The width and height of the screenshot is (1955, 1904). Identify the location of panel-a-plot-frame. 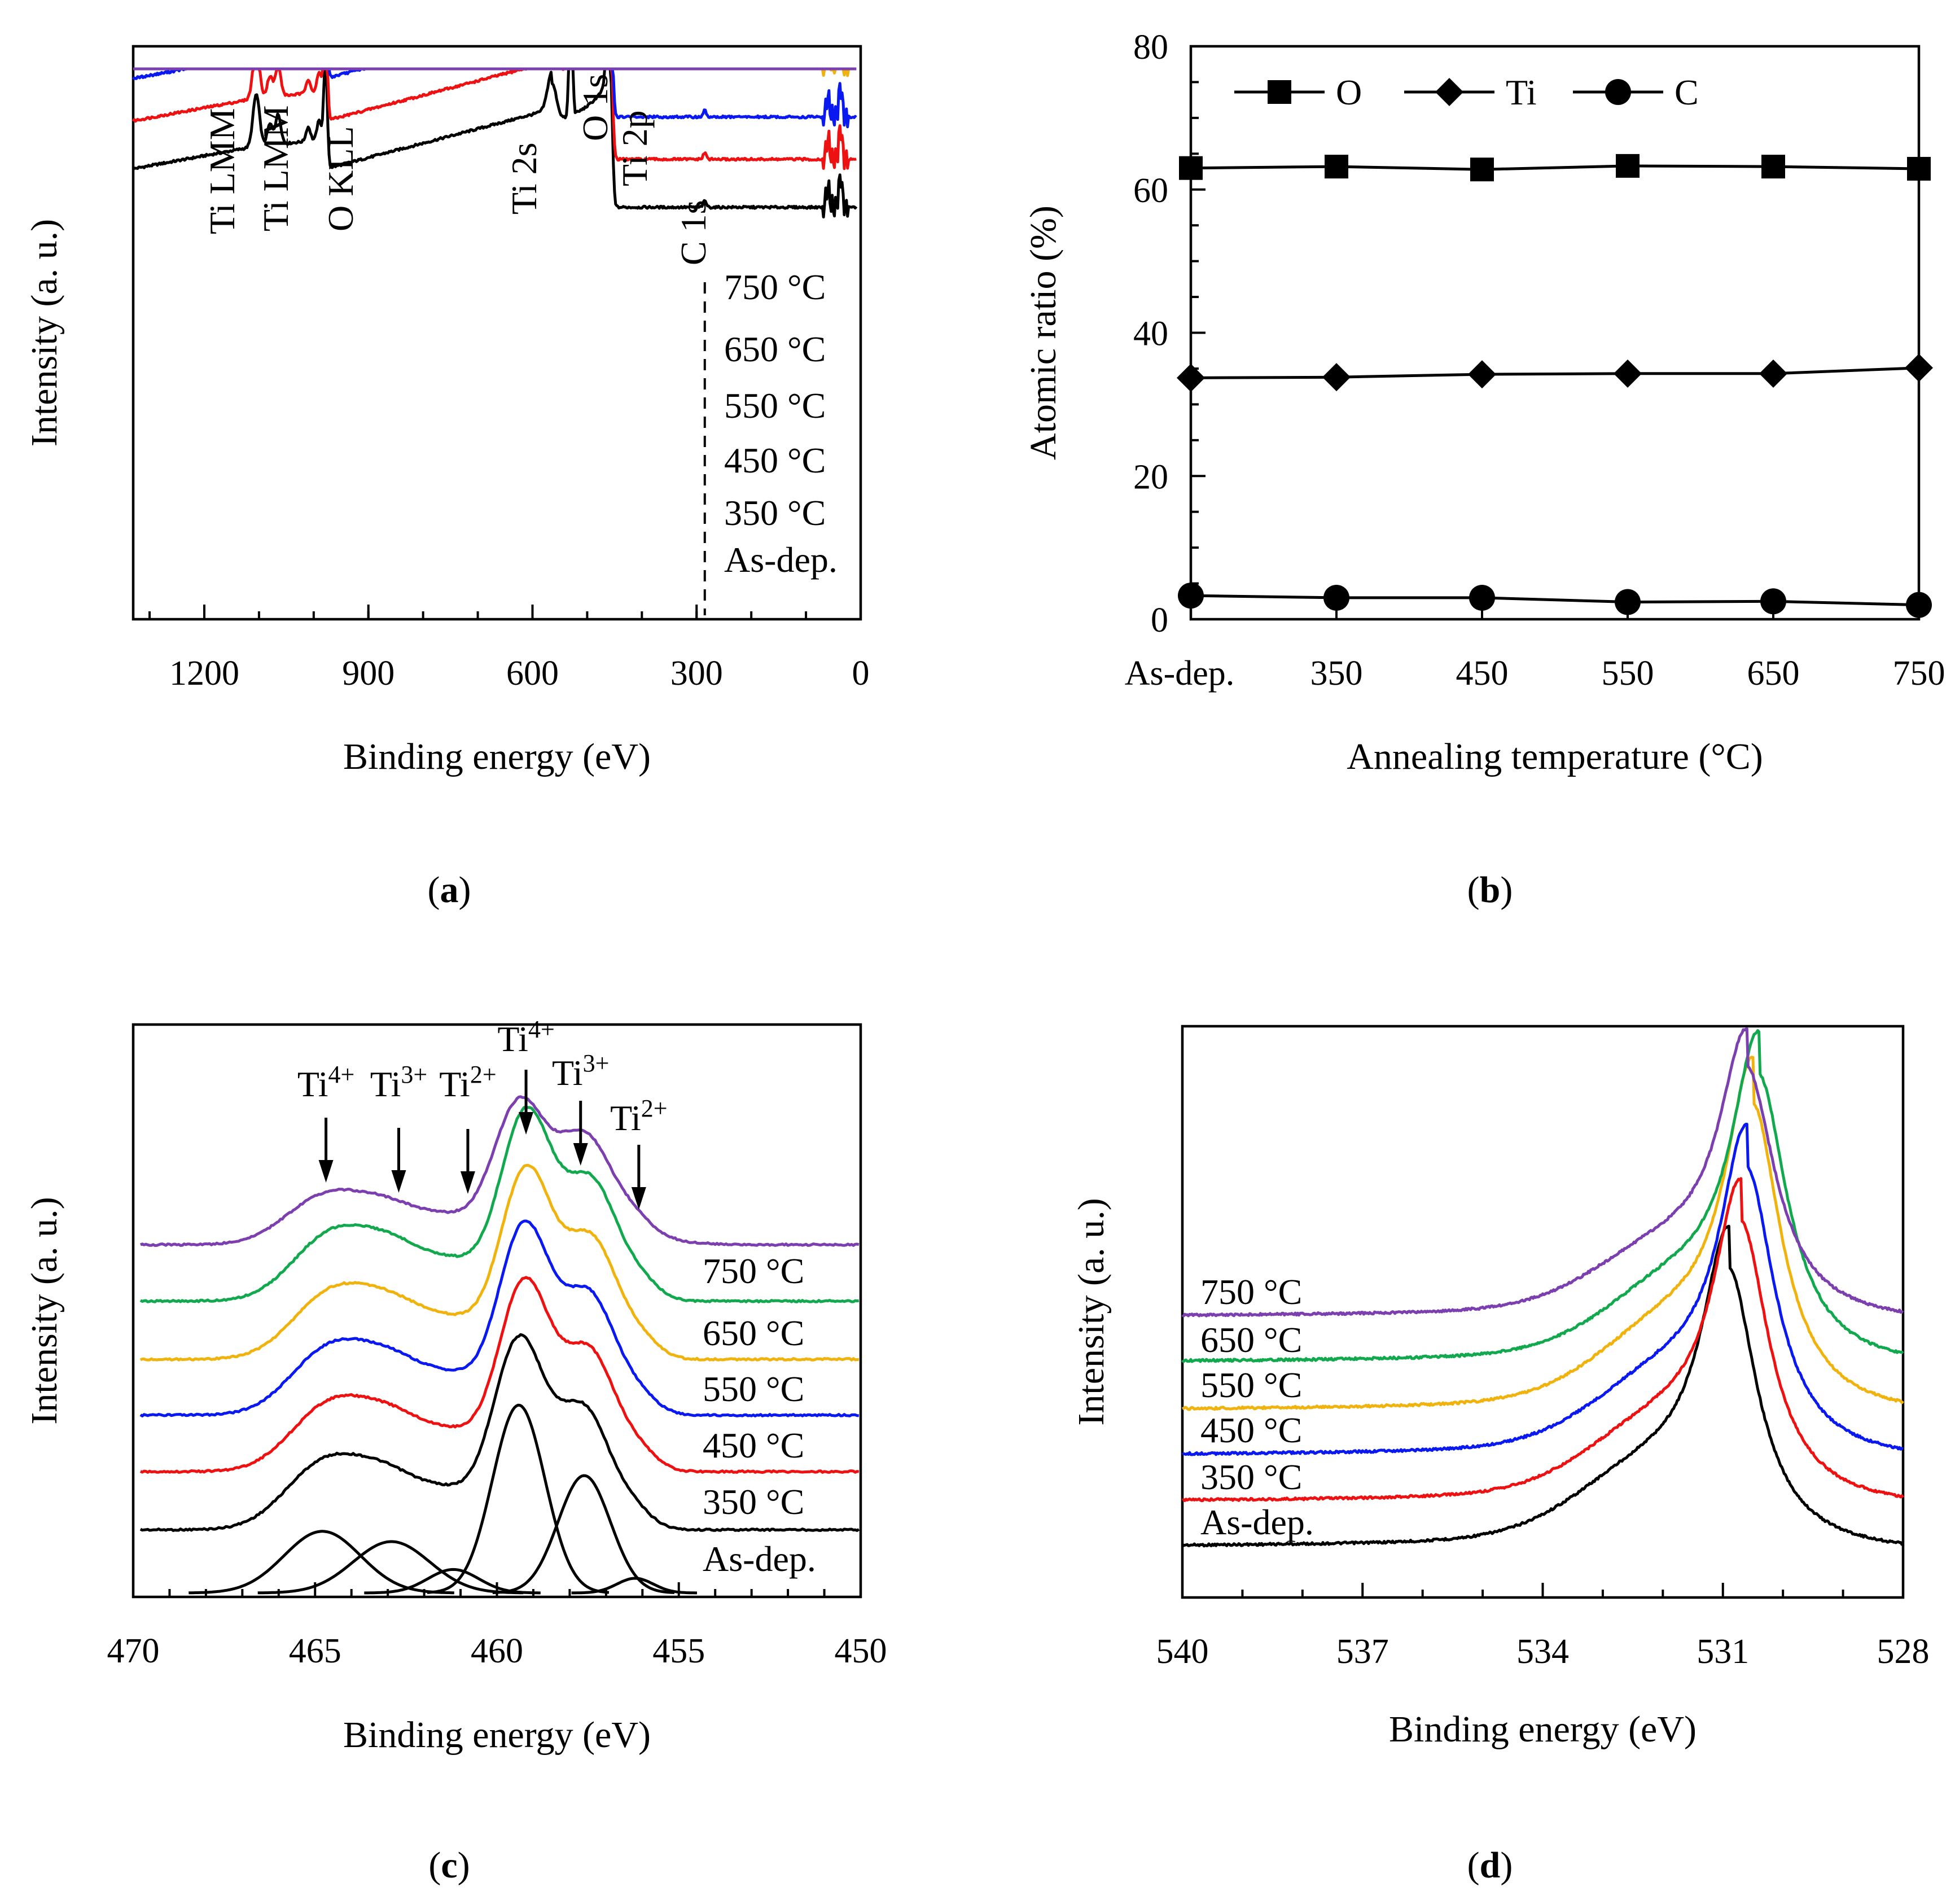
(496, 333).